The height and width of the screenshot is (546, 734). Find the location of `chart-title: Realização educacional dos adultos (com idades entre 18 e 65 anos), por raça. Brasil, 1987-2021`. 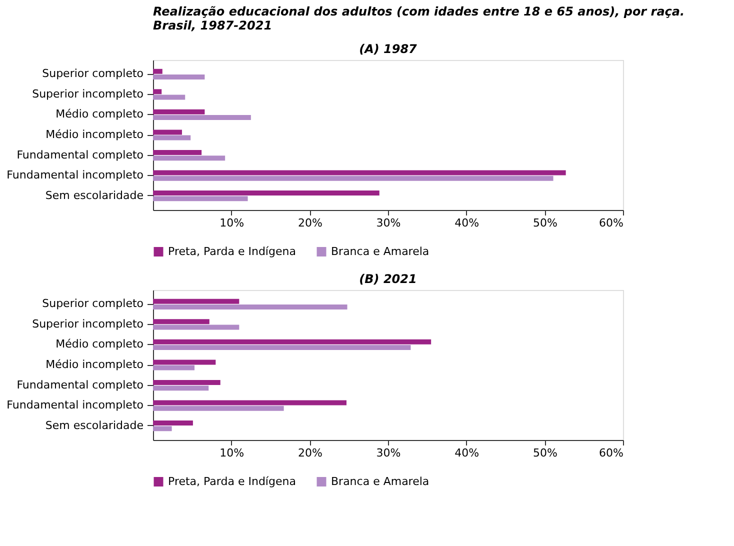

chart-title: Realização educacional dos adultos (com idades entre 18 e 65 anos), por raça. Brasil, 1987-2021 is located at coordinates (419, 18).